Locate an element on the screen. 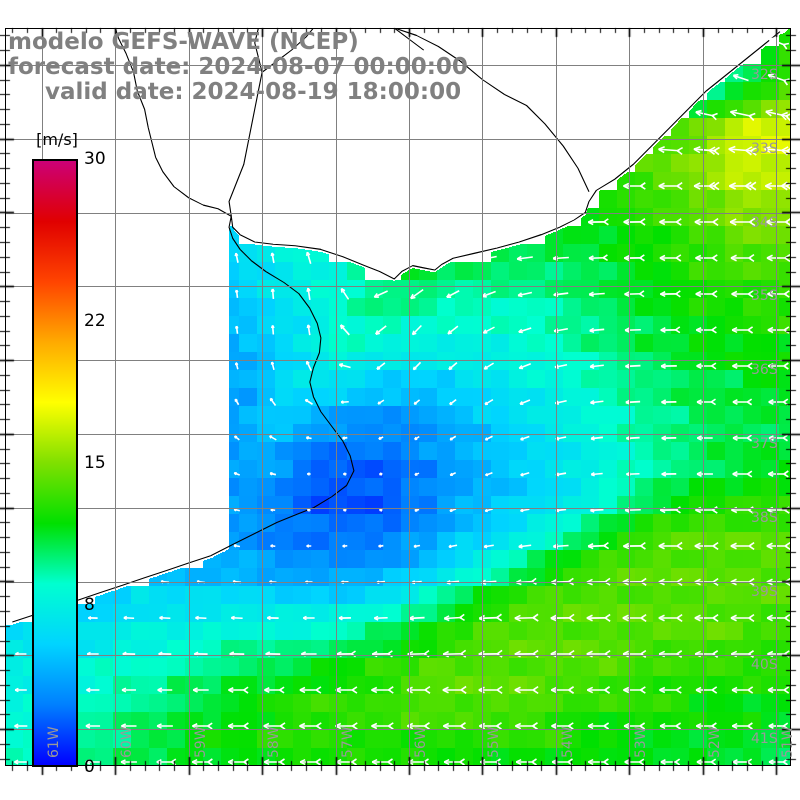 The width and height of the screenshot is (800, 800). latitude-label-39S: 39S is located at coordinates (764, 591).